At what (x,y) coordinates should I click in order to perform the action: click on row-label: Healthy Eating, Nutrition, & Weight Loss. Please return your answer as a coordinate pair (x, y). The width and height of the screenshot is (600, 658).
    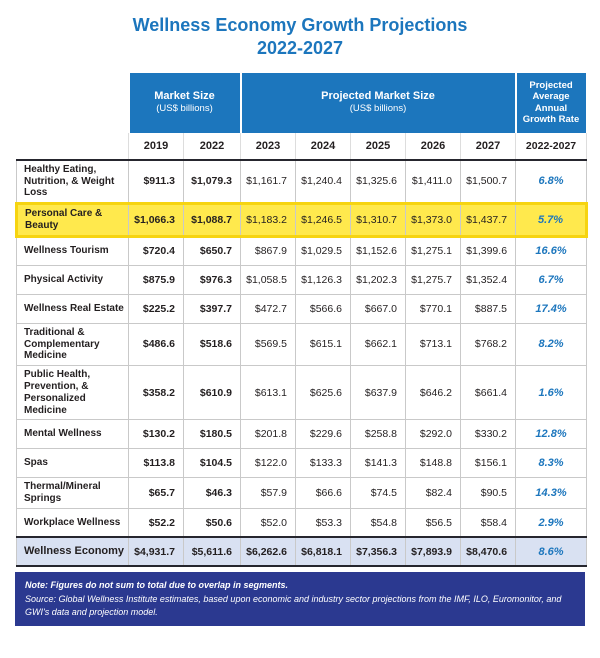
    Looking at the image, I should click on (72, 182).